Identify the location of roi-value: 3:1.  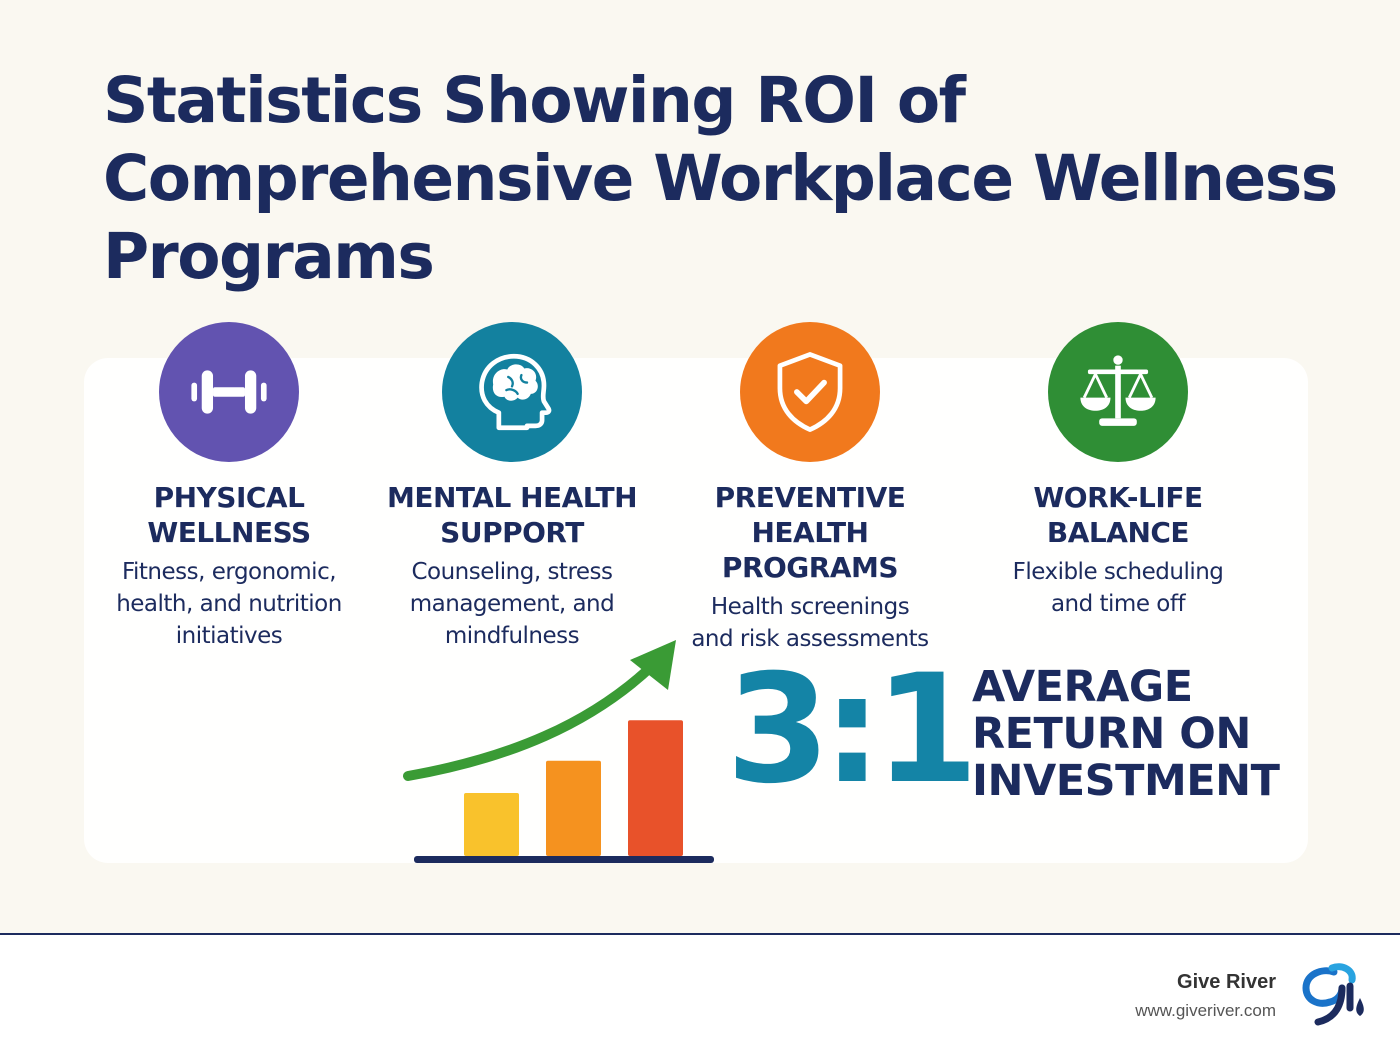
(852, 730).